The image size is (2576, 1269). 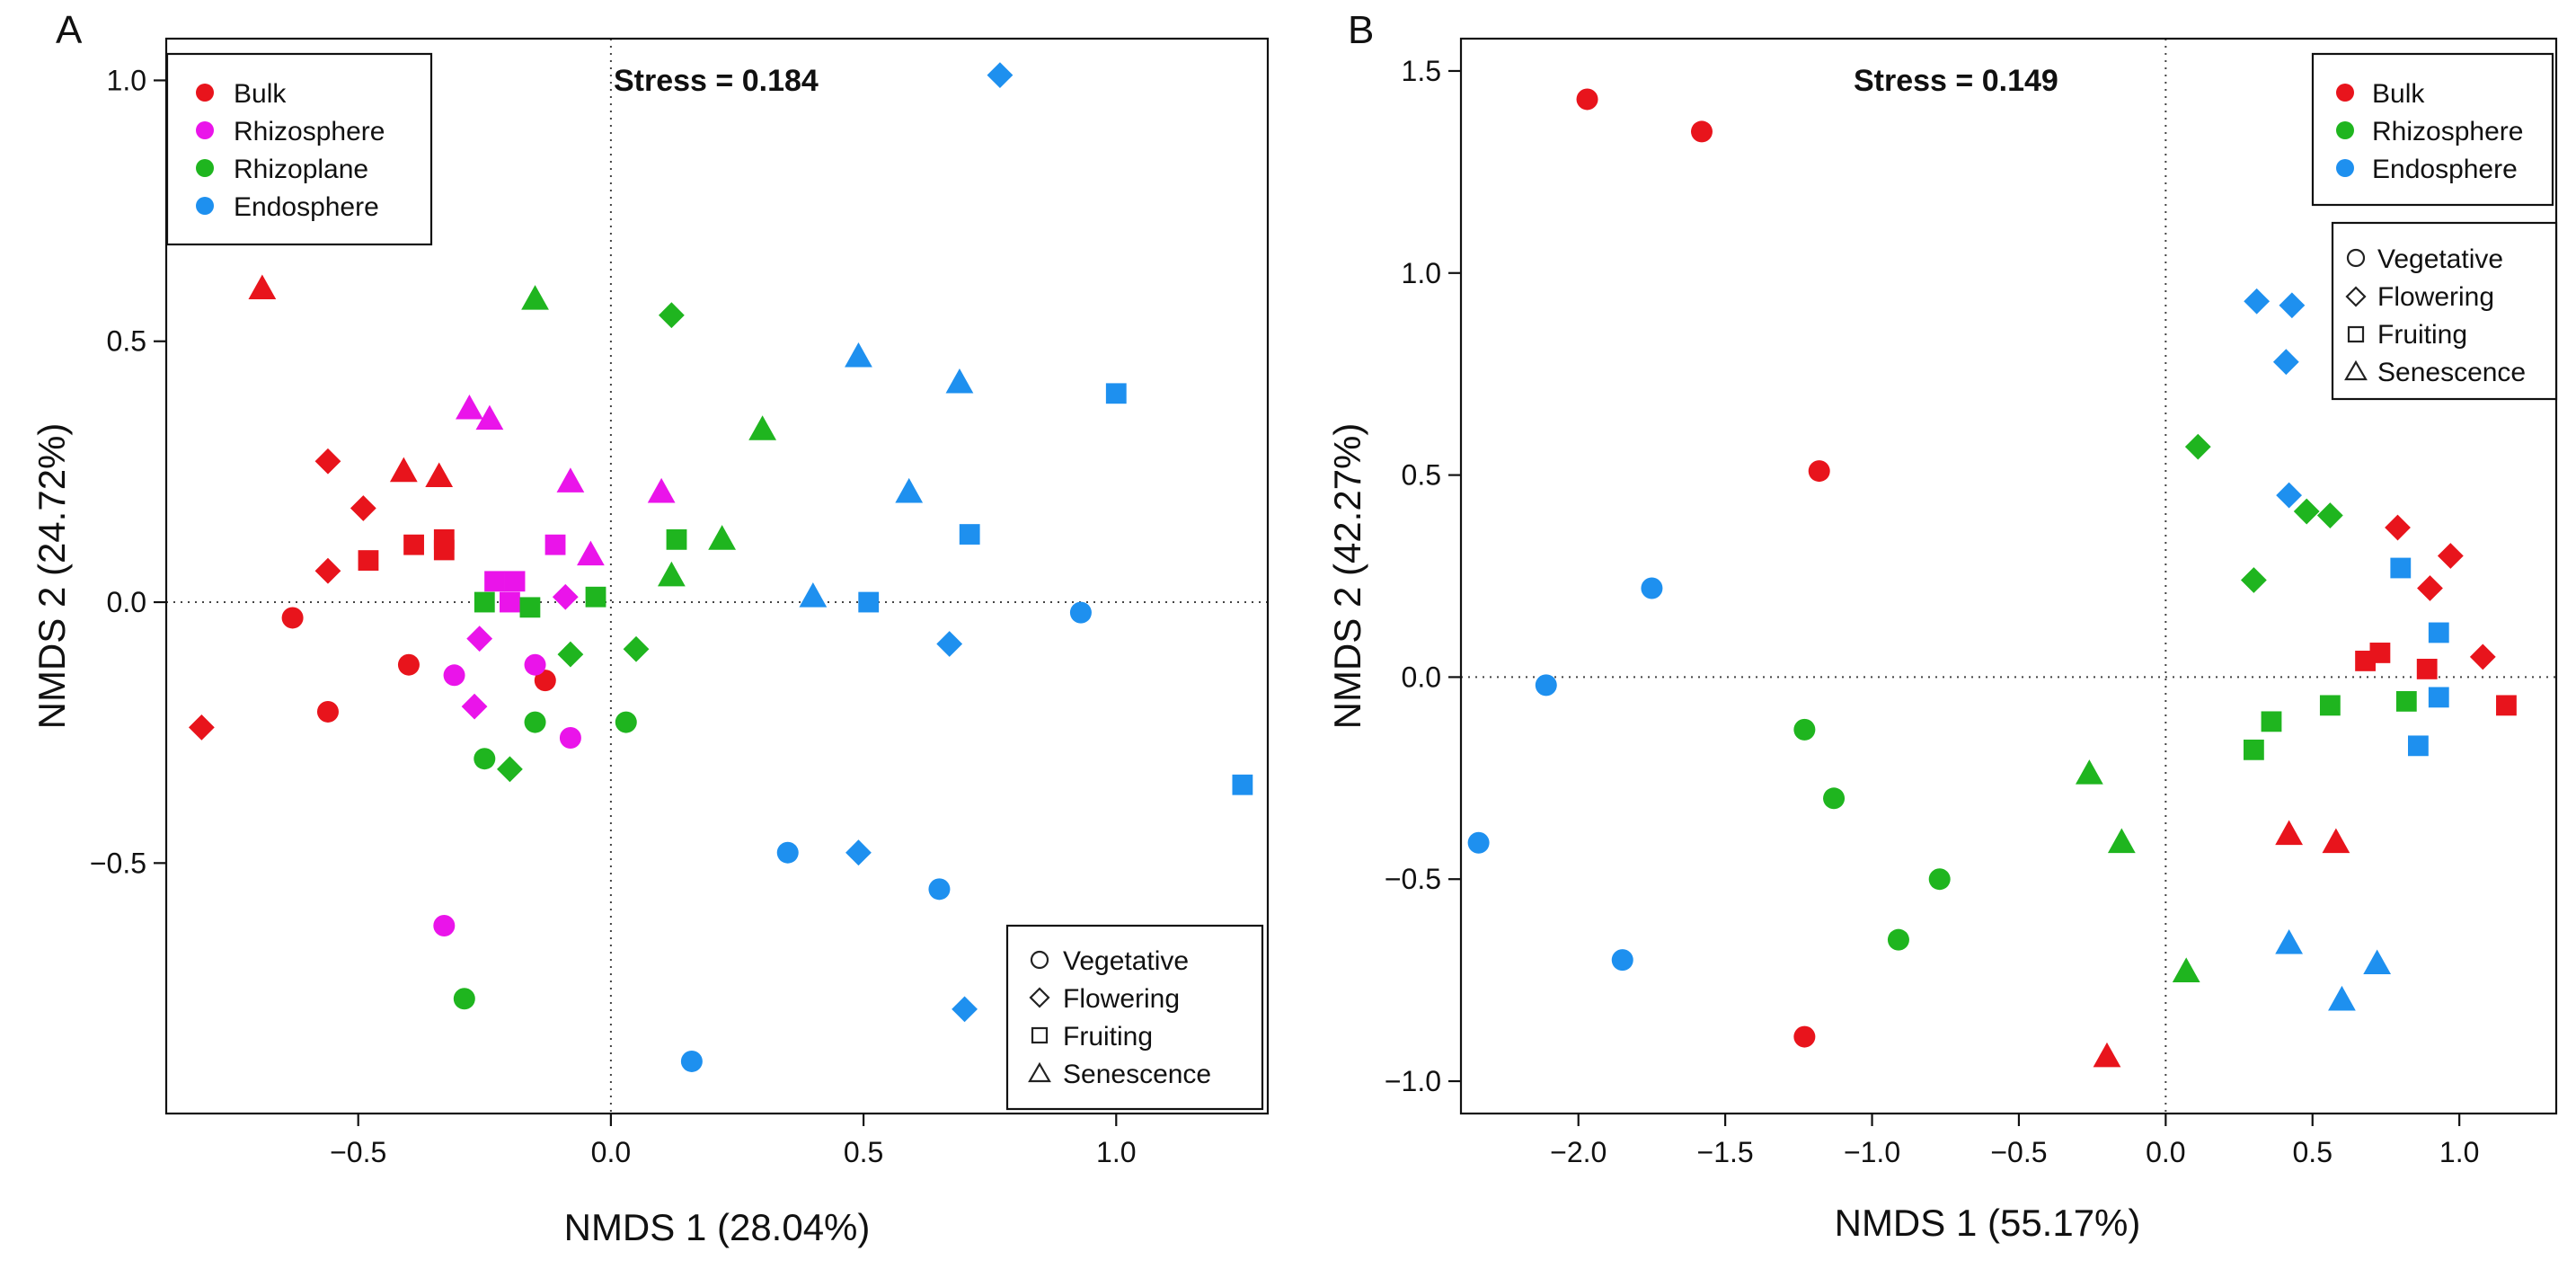 What do you see at coordinates (69, 30) in the screenshot?
I see `panel-a-label: A` at bounding box center [69, 30].